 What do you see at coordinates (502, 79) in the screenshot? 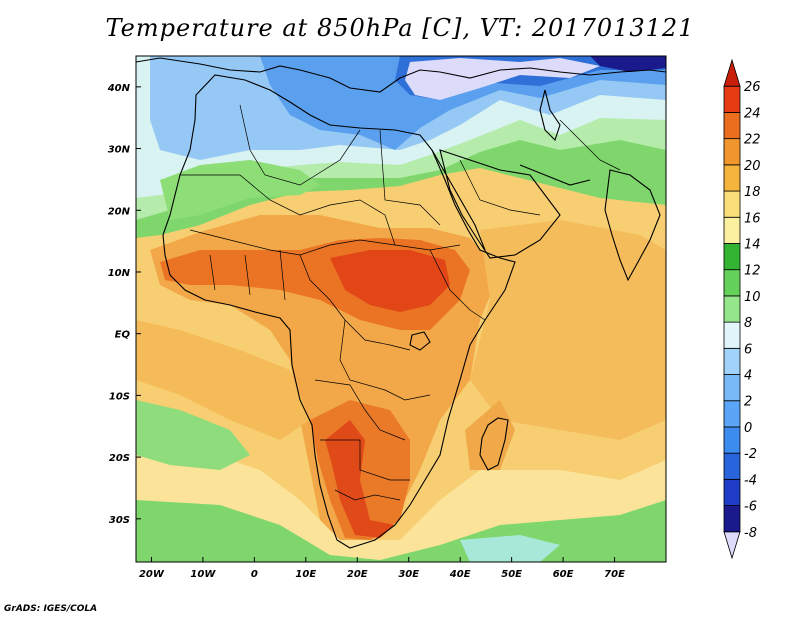
I see `field-lavender-north` at bounding box center [502, 79].